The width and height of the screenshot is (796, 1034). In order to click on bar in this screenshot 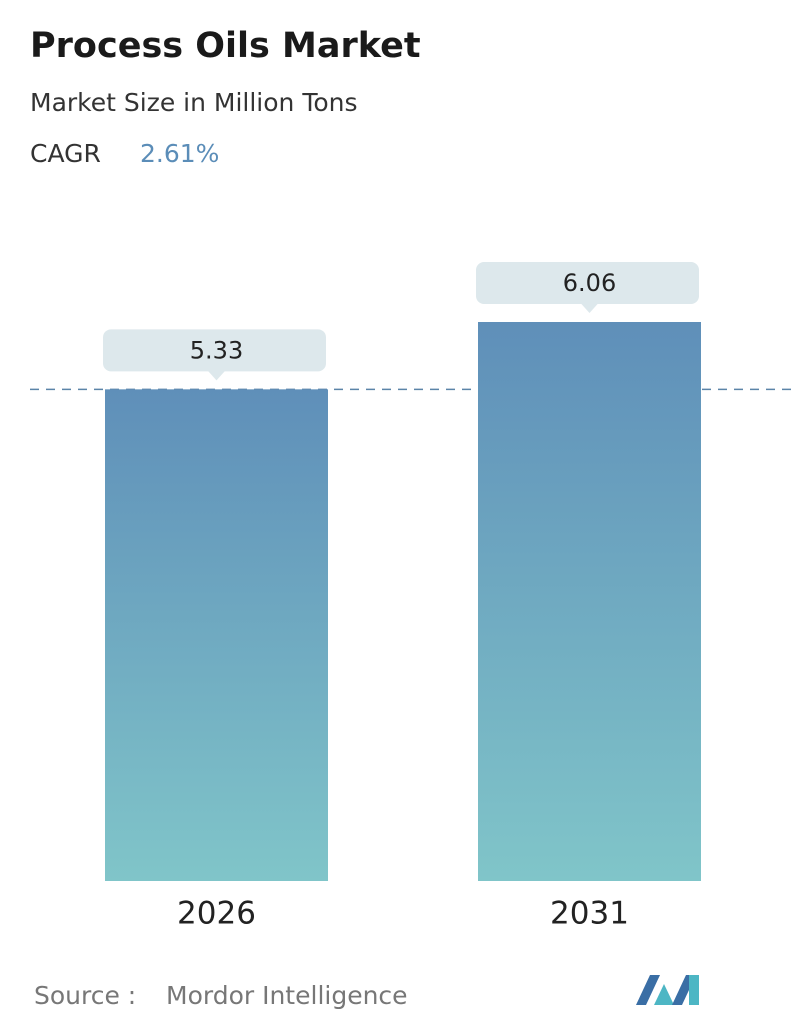, I will do `click(216, 635)`.